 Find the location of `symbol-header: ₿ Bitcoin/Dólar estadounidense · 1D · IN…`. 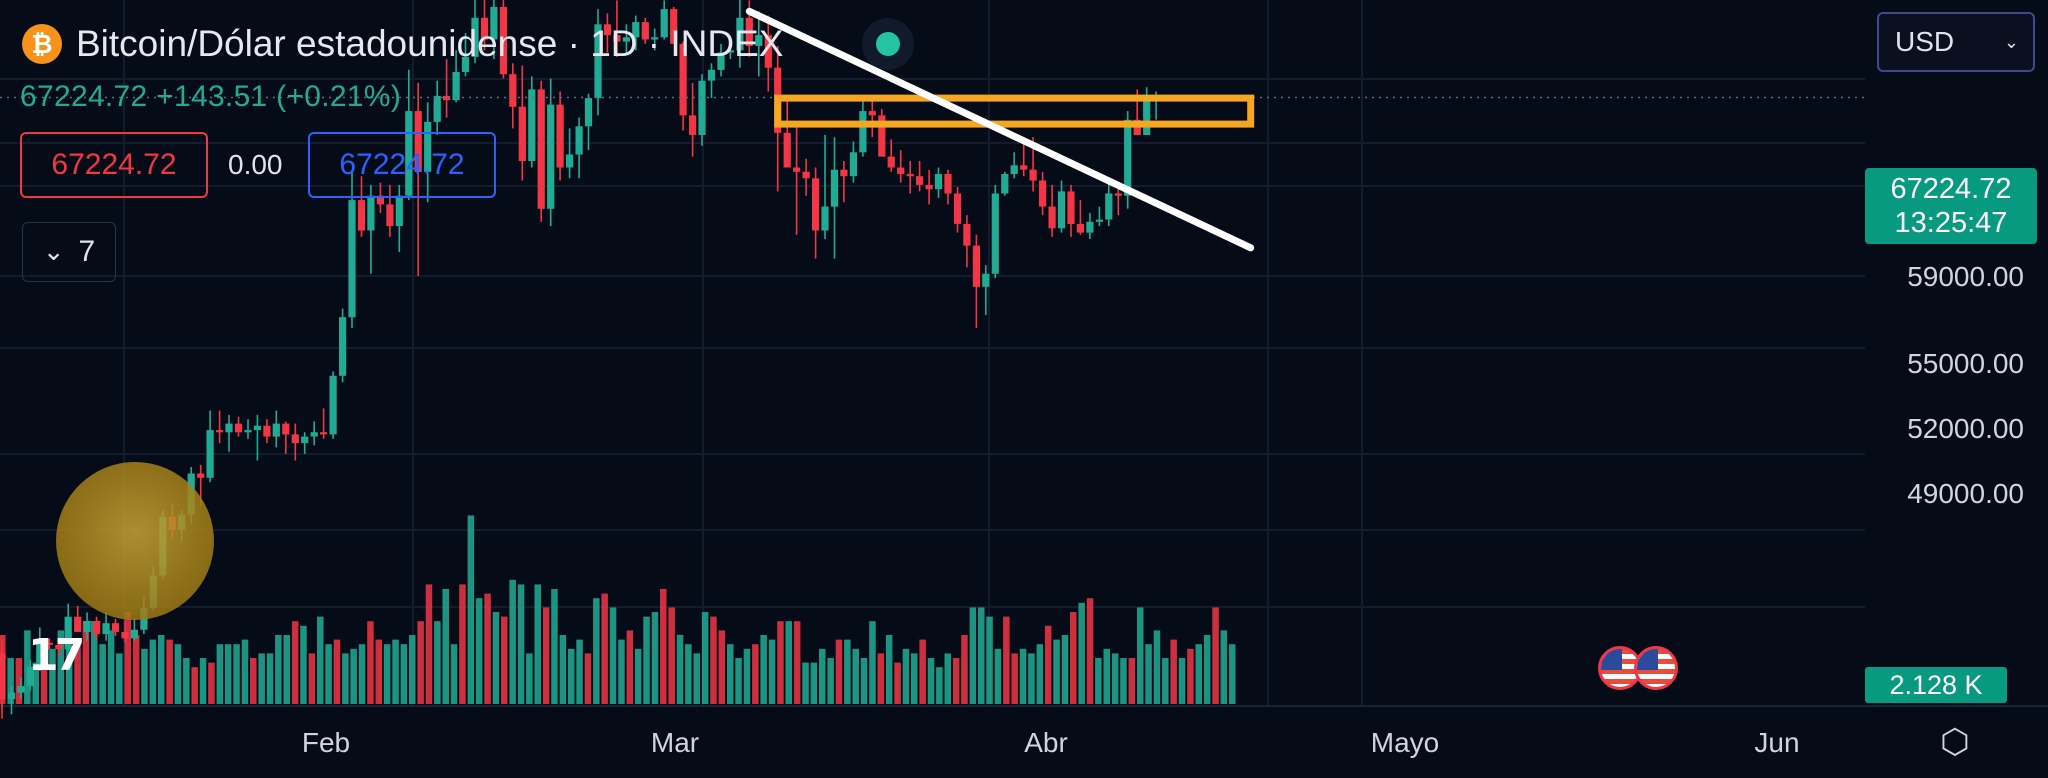

symbol-header: ₿ Bitcoin/Dólar estadounidense · 1D · IN… is located at coordinates (402, 44).